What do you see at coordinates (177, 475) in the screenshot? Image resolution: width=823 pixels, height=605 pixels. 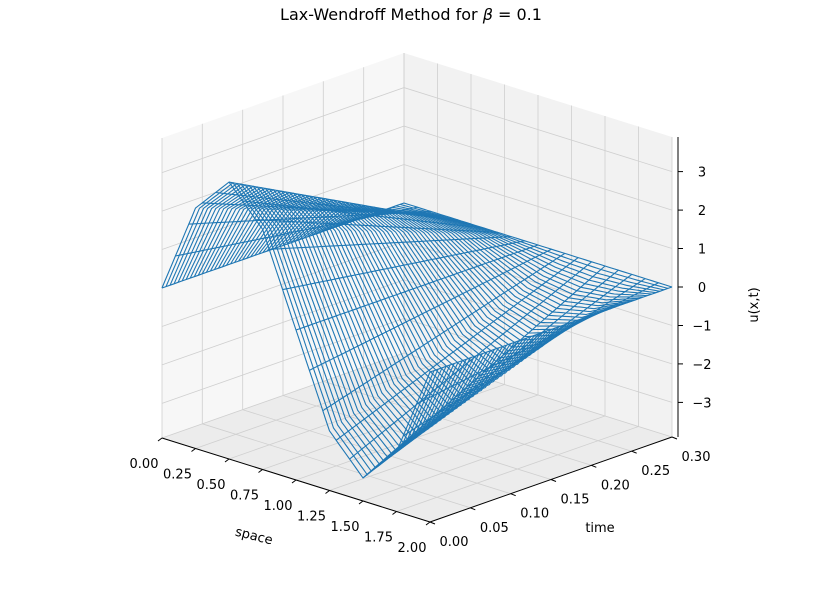 I see `x-tick-label: 0.25` at bounding box center [177, 475].